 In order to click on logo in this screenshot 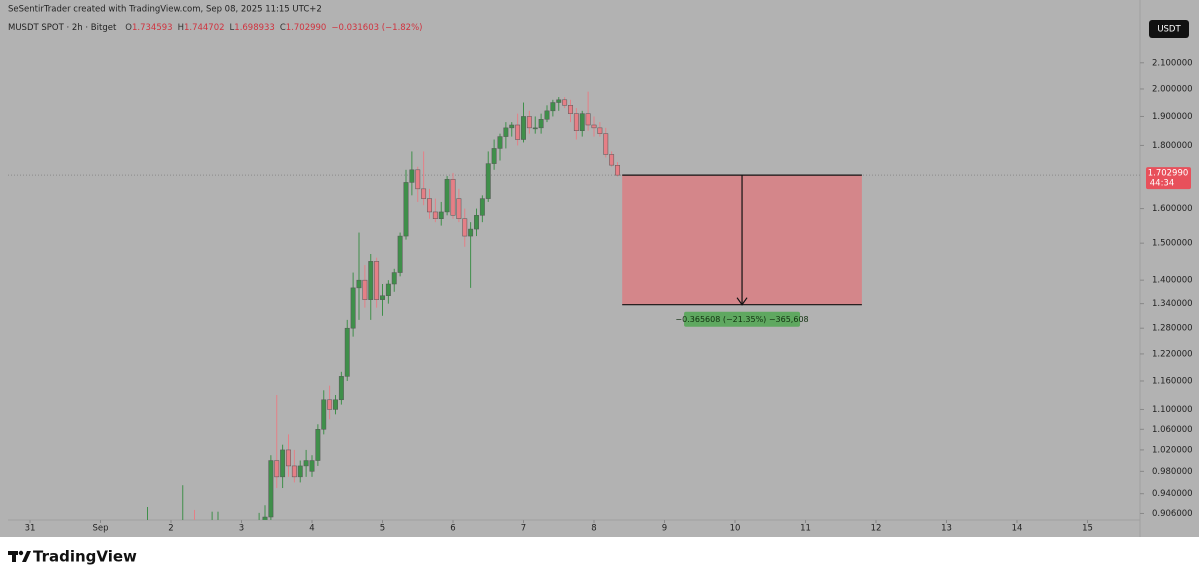, I will do `click(19, 556)`.